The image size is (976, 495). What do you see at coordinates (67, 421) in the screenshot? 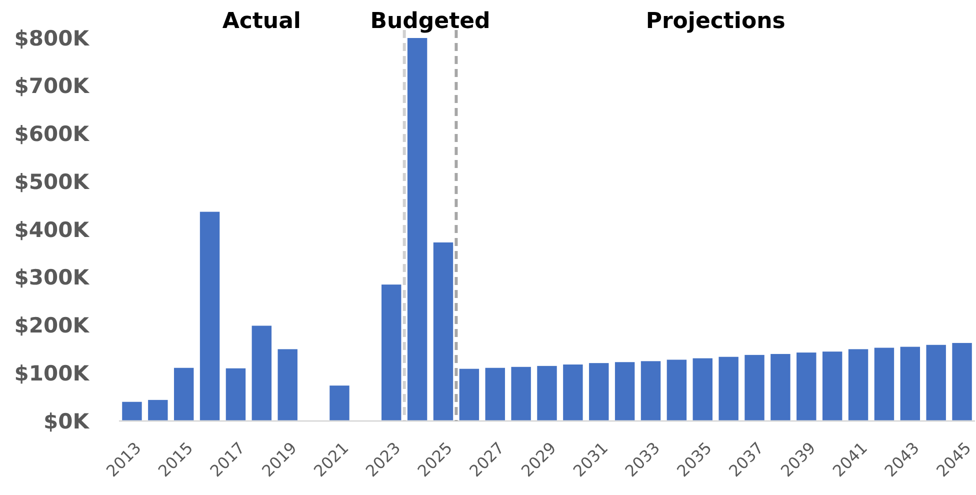
I see `y-tick-label: $0K` at bounding box center [67, 421].